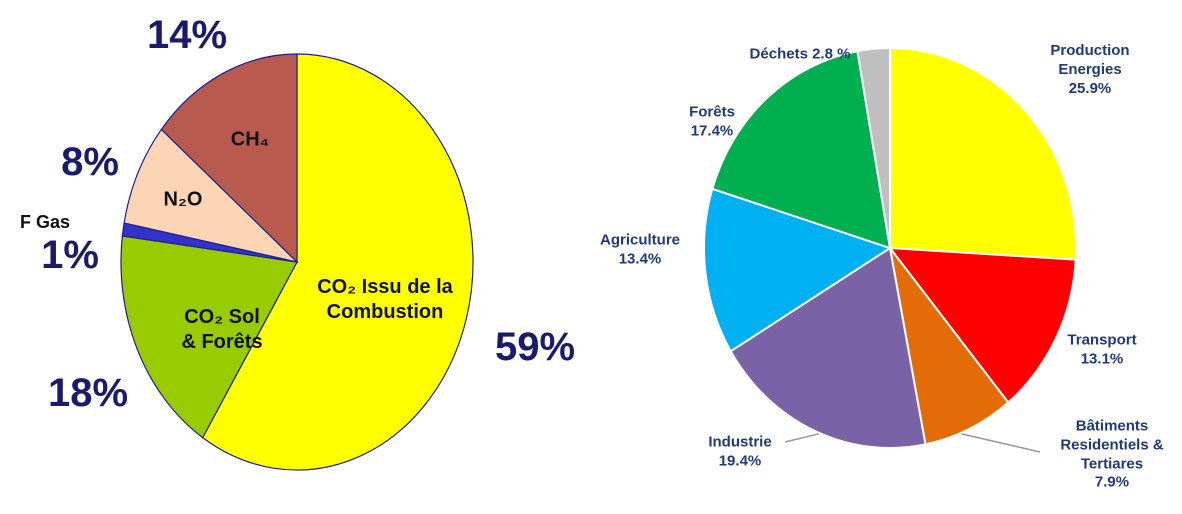 The image size is (1182, 514). Describe the element at coordinates (831, 54) in the screenshot. I see `value-text: 2.8 %` at that location.